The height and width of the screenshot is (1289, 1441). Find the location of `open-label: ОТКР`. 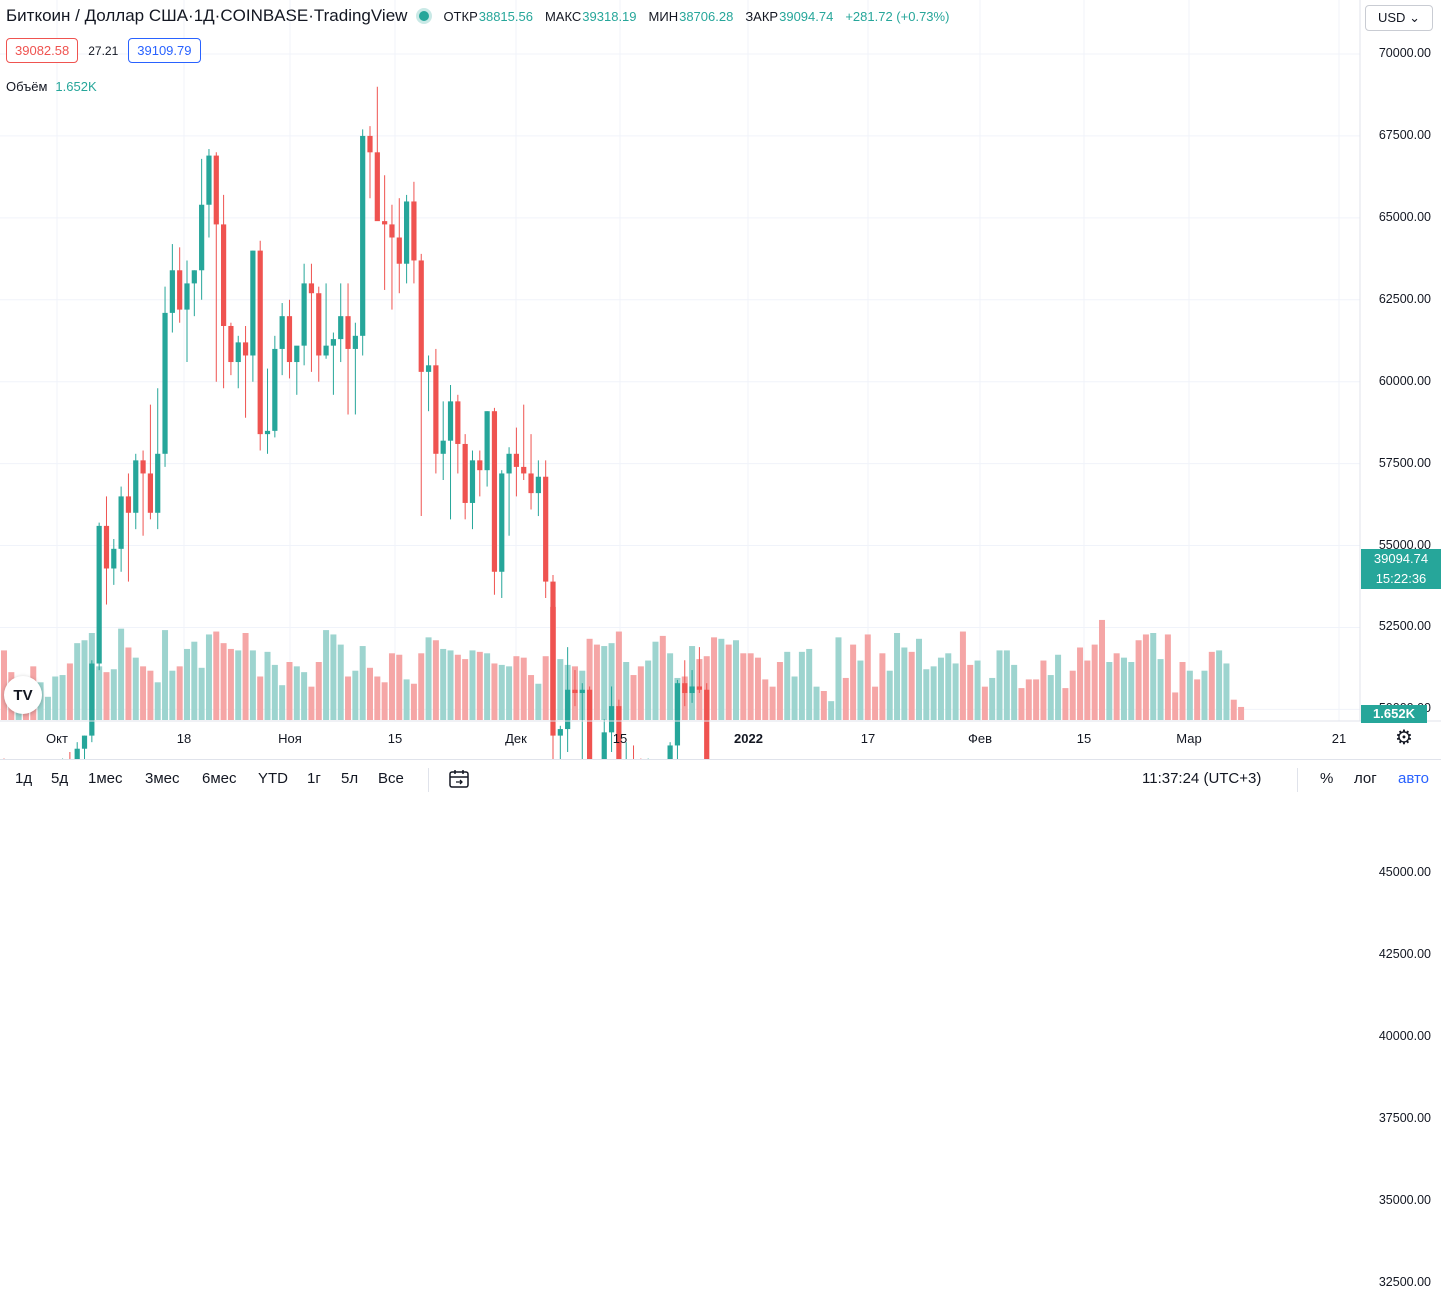

open-label: ОТКР is located at coordinates (460, 16).